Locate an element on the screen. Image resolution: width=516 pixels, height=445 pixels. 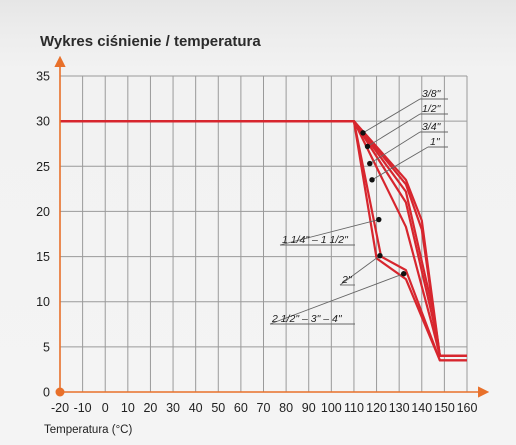
y-tick-label: 0 is located at coordinates (46, 393).